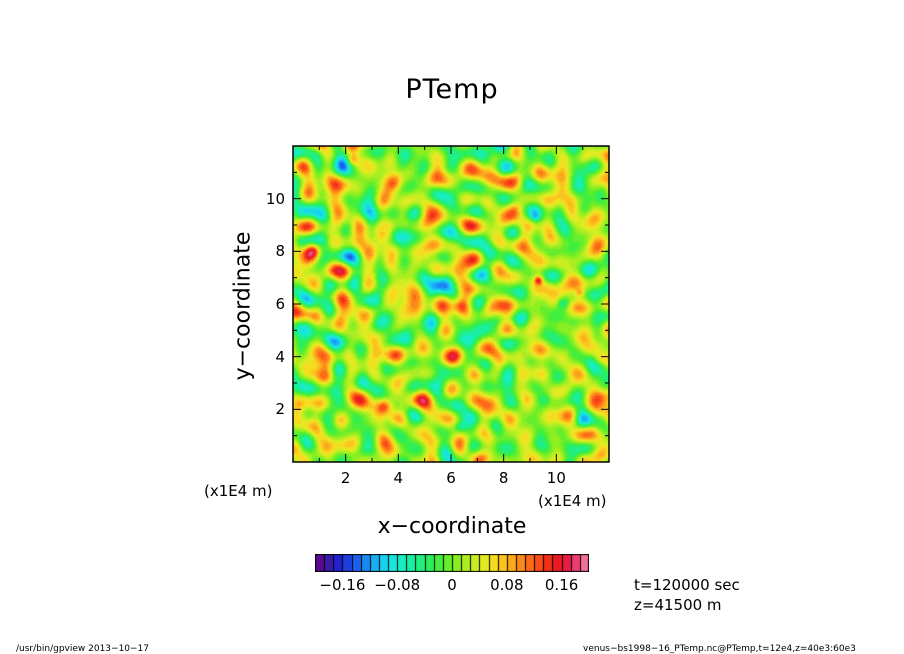 This screenshot has width=904, height=654. Describe the element at coordinates (398, 478) in the screenshot. I see `x-tick-label: 4` at that location.